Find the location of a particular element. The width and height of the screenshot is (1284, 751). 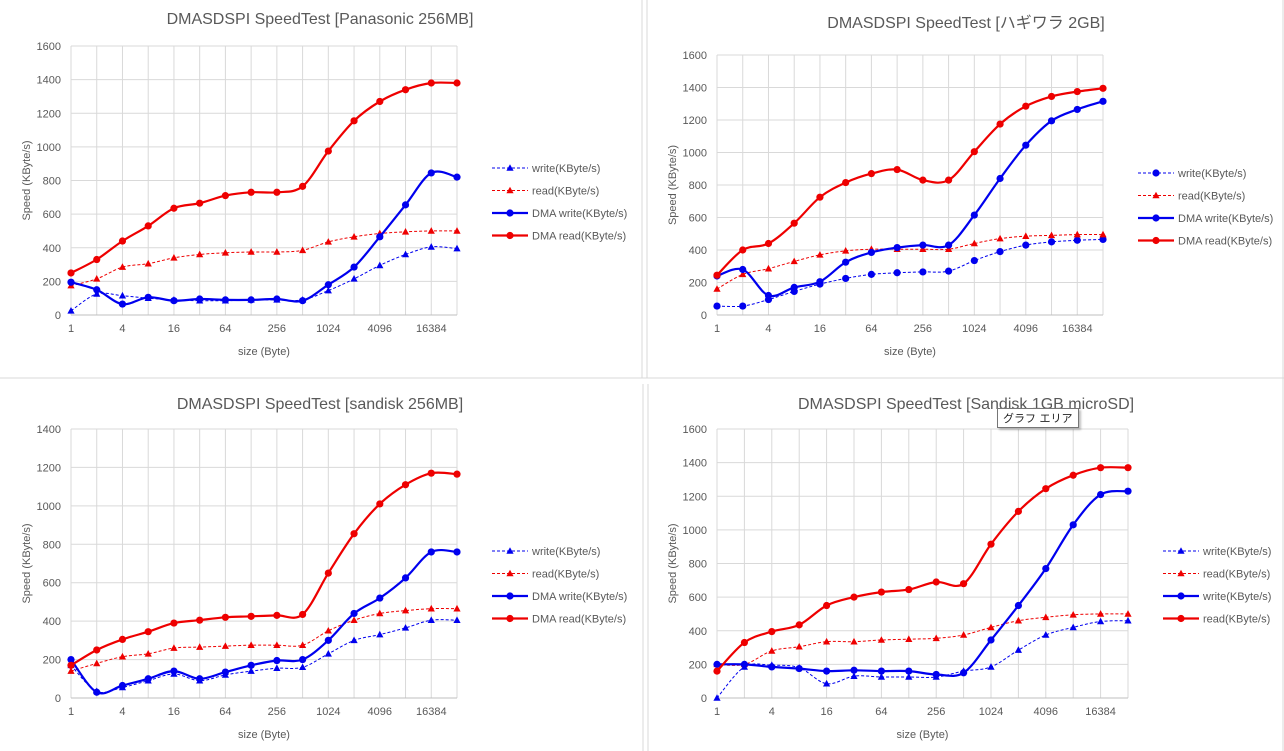

y-tick-label: 800 is located at coordinates (698, 186).